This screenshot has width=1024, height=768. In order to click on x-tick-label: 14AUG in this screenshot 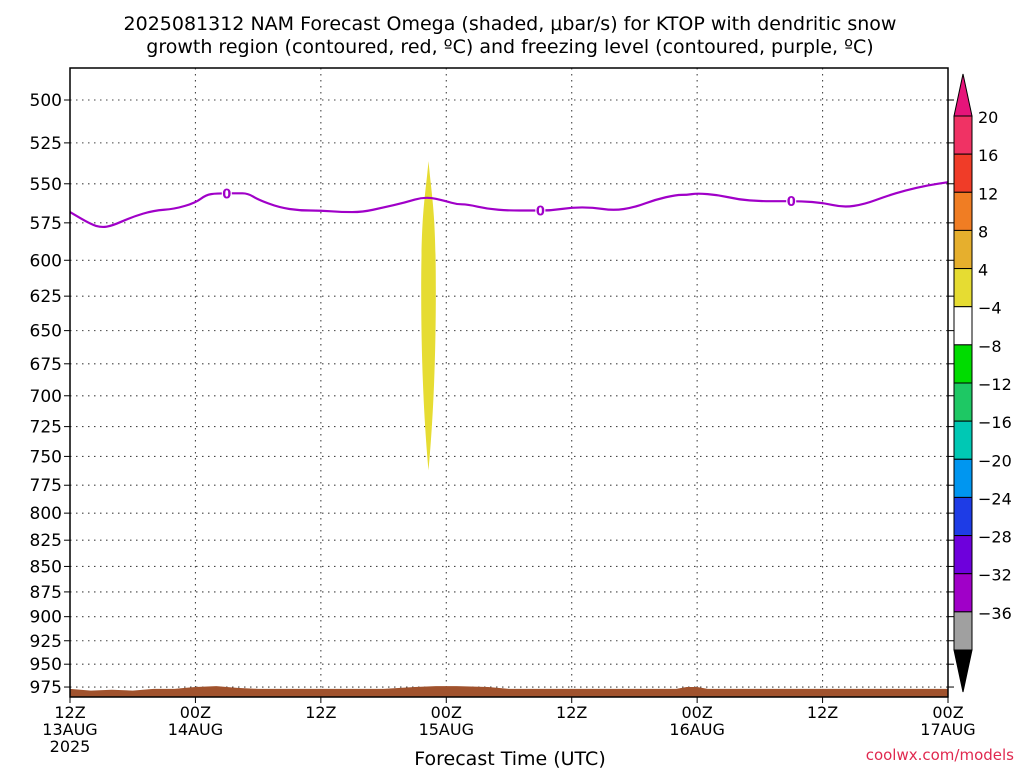, I will do `click(195, 729)`.